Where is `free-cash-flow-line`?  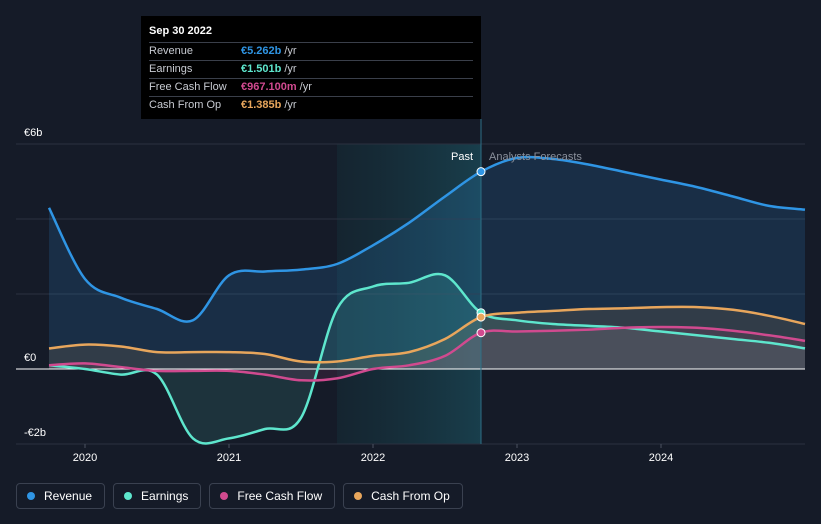
free-cash-flow-line is located at coordinates (427, 353).